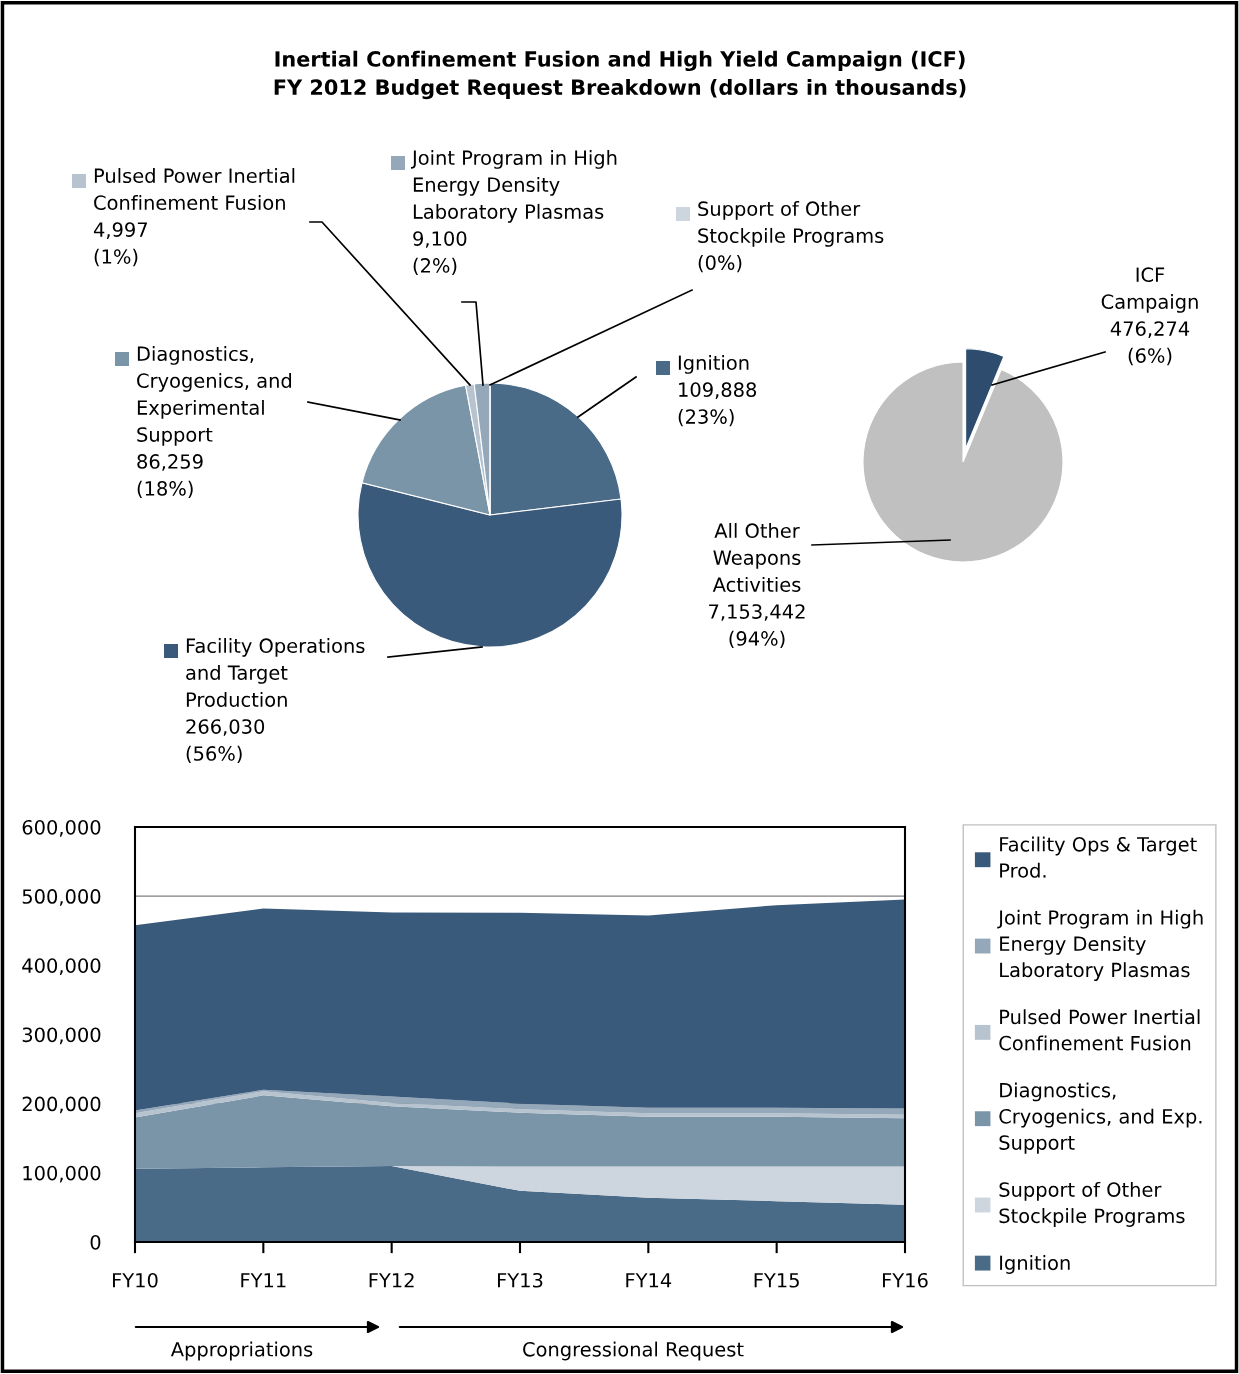 This screenshot has height=1374, width=1239. Describe the element at coordinates (61, 897) in the screenshot. I see `y-tick-label: 500,000` at that location.